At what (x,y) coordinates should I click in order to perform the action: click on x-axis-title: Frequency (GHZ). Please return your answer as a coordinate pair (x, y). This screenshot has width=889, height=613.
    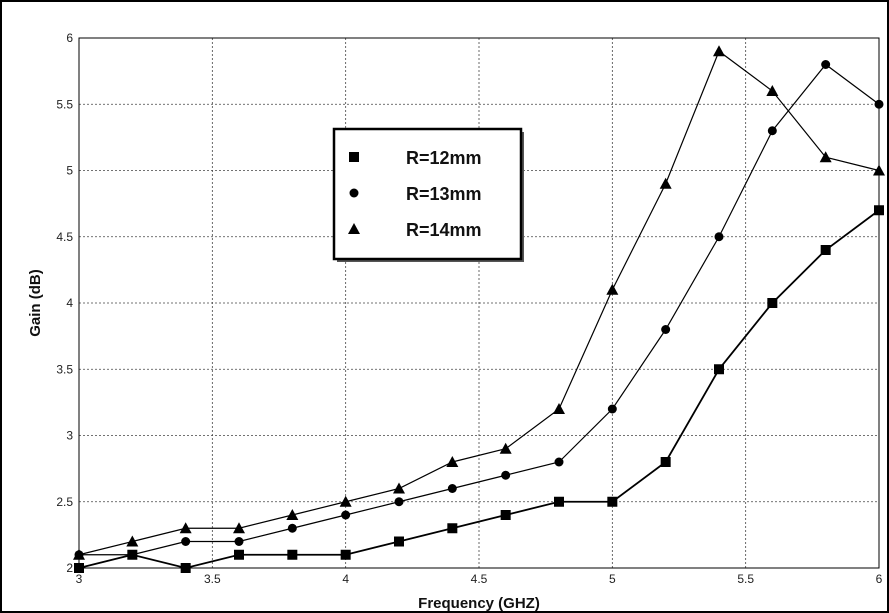
    Looking at the image, I should click on (479, 603).